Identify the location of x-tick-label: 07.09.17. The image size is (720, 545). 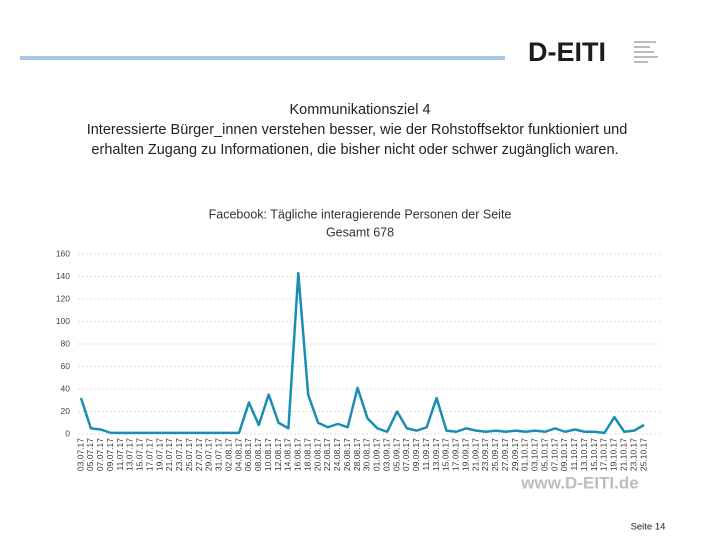
(406, 454).